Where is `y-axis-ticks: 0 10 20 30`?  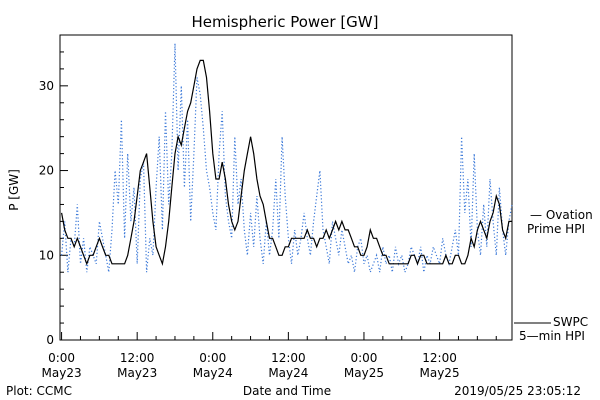 y-axis-ticks: 0 10 20 30 is located at coordinates (53, 190).